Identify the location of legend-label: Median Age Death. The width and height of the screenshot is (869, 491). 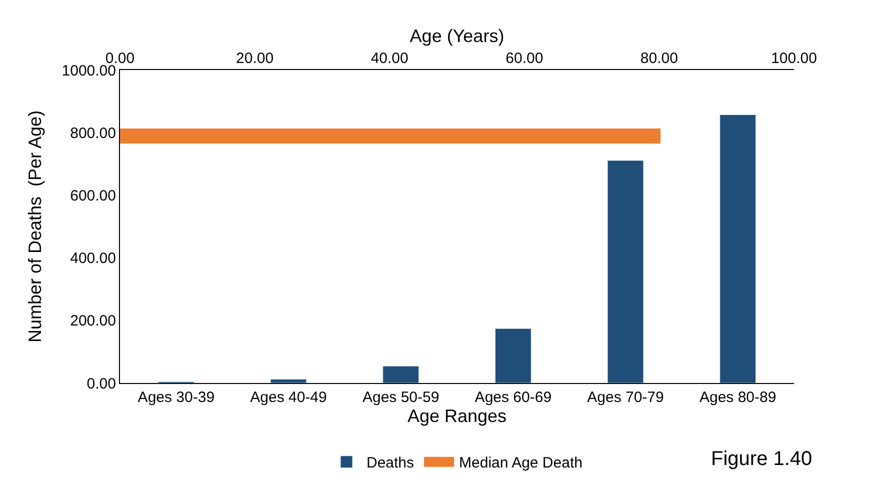
(520, 463).